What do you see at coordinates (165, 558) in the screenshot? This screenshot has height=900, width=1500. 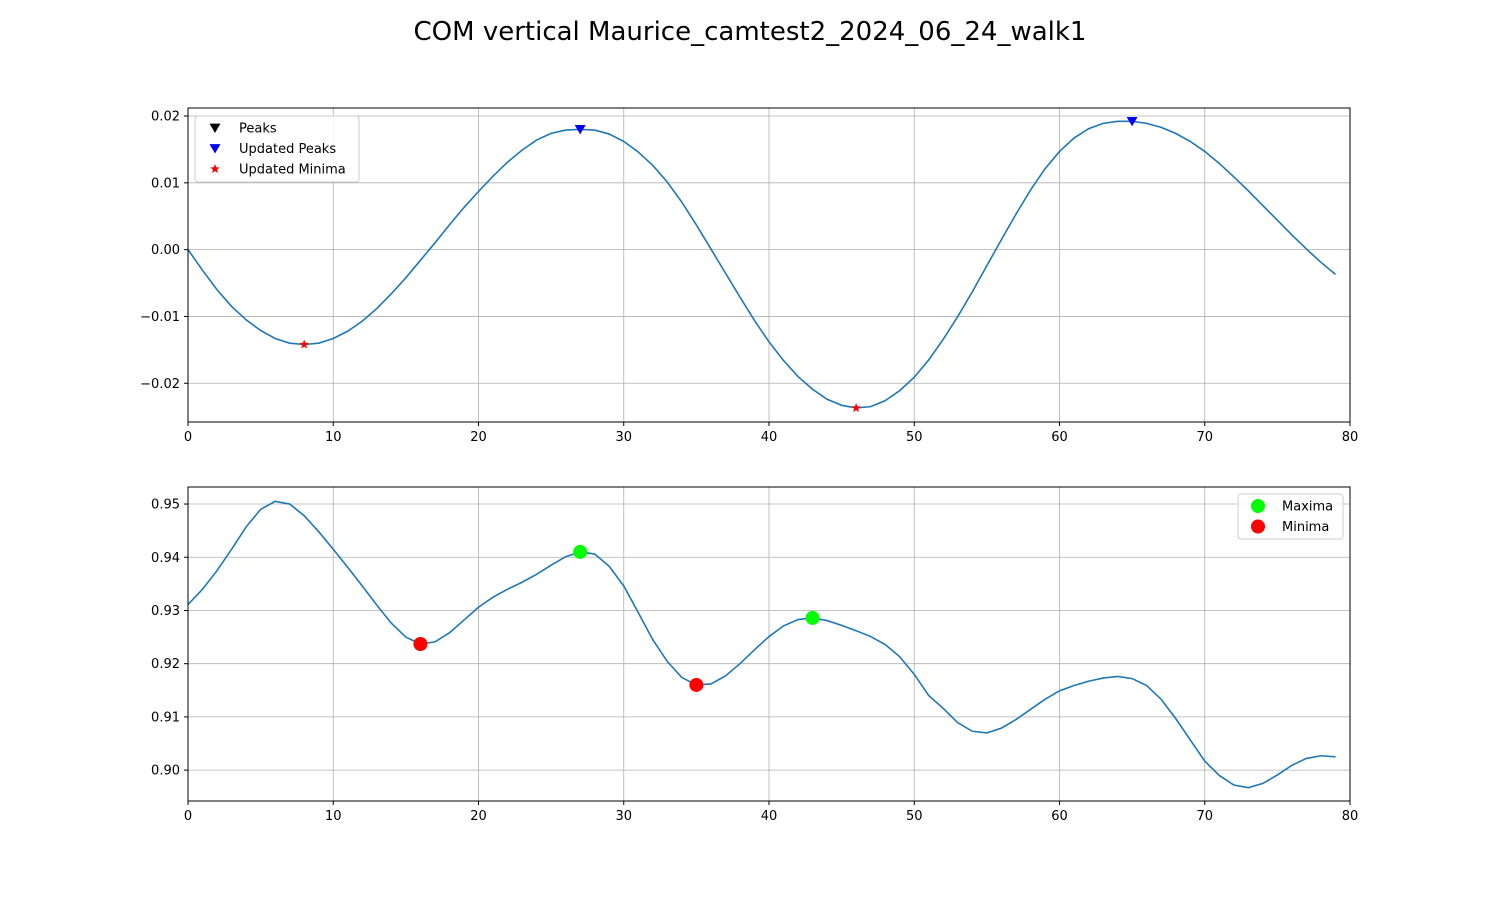 I see `y-tick-label: 0.94` at bounding box center [165, 558].